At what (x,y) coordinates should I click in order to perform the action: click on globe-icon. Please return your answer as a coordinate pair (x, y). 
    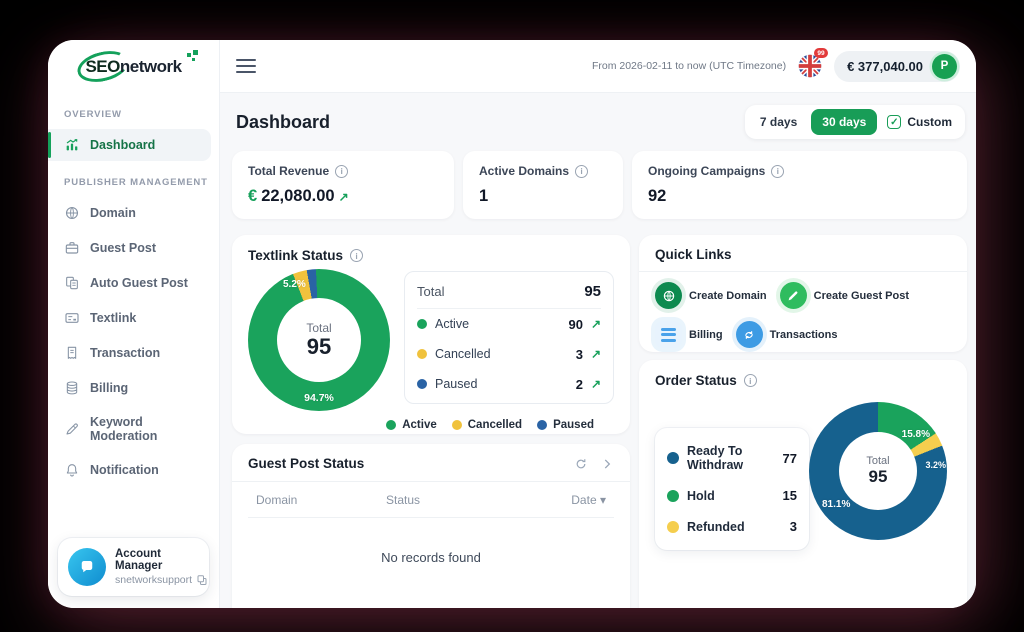
    Looking at the image, I should click on (72, 212).